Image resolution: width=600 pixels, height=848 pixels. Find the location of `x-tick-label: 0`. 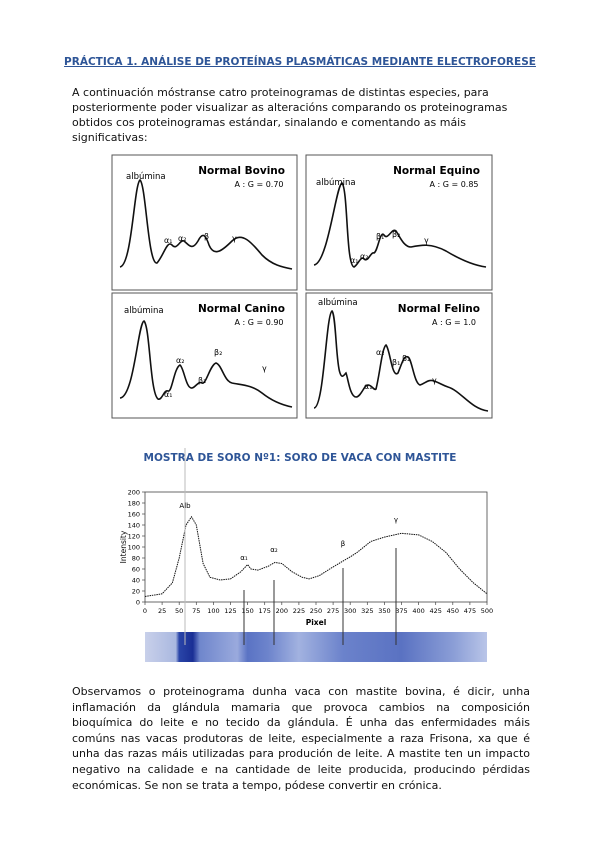

x-tick-label: 0 is located at coordinates (145, 611).